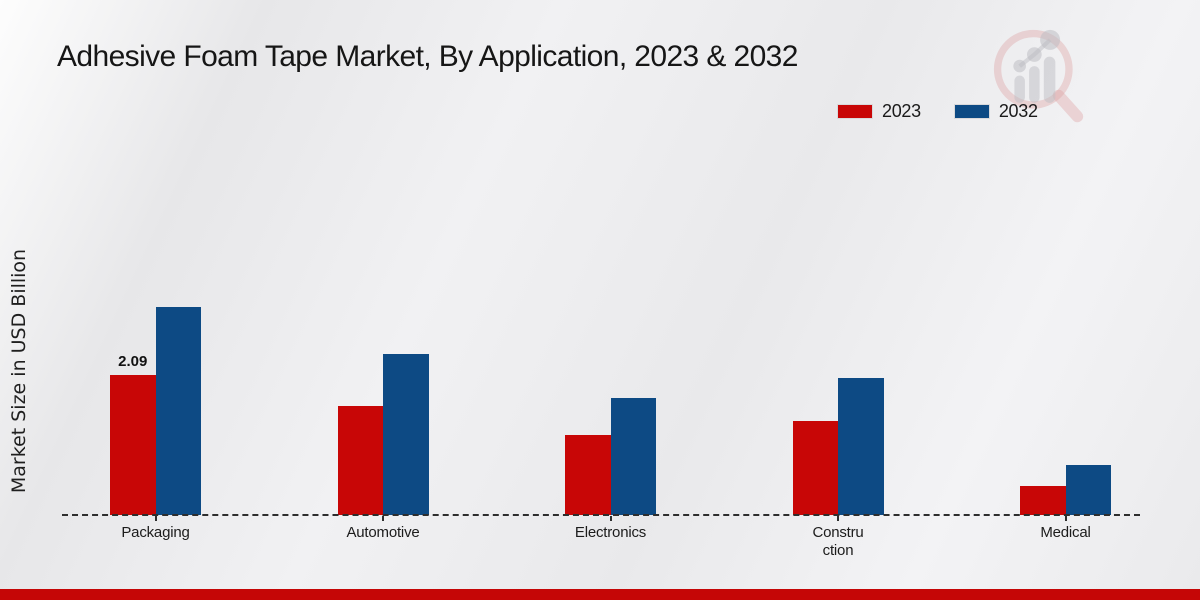 The height and width of the screenshot is (600, 1200). I want to click on legend-label-2032: 2032, so click(1018, 111).